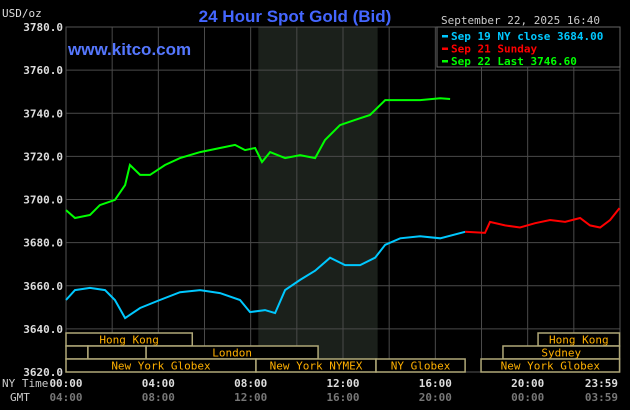  What do you see at coordinates (43, 70) in the screenshot?
I see `y-tick-label: 3760.0` at bounding box center [43, 70].